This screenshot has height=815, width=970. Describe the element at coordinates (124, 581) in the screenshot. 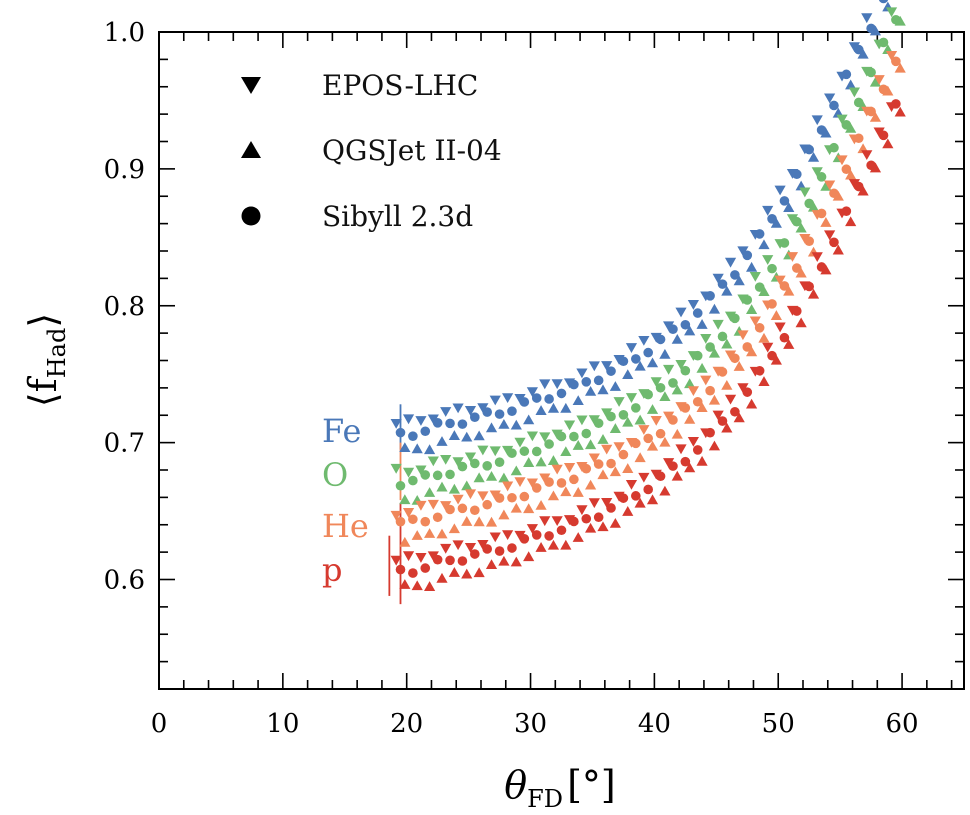

I see `y-tick-label: 0.6` at that location.